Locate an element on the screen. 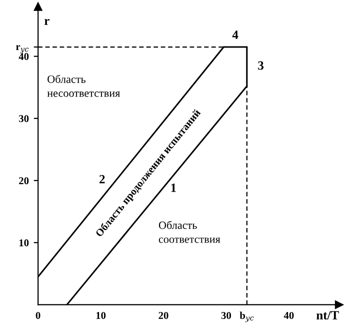 The height and width of the screenshot is (333, 346). annotation: Область несоответствия is located at coordinates (83, 85).